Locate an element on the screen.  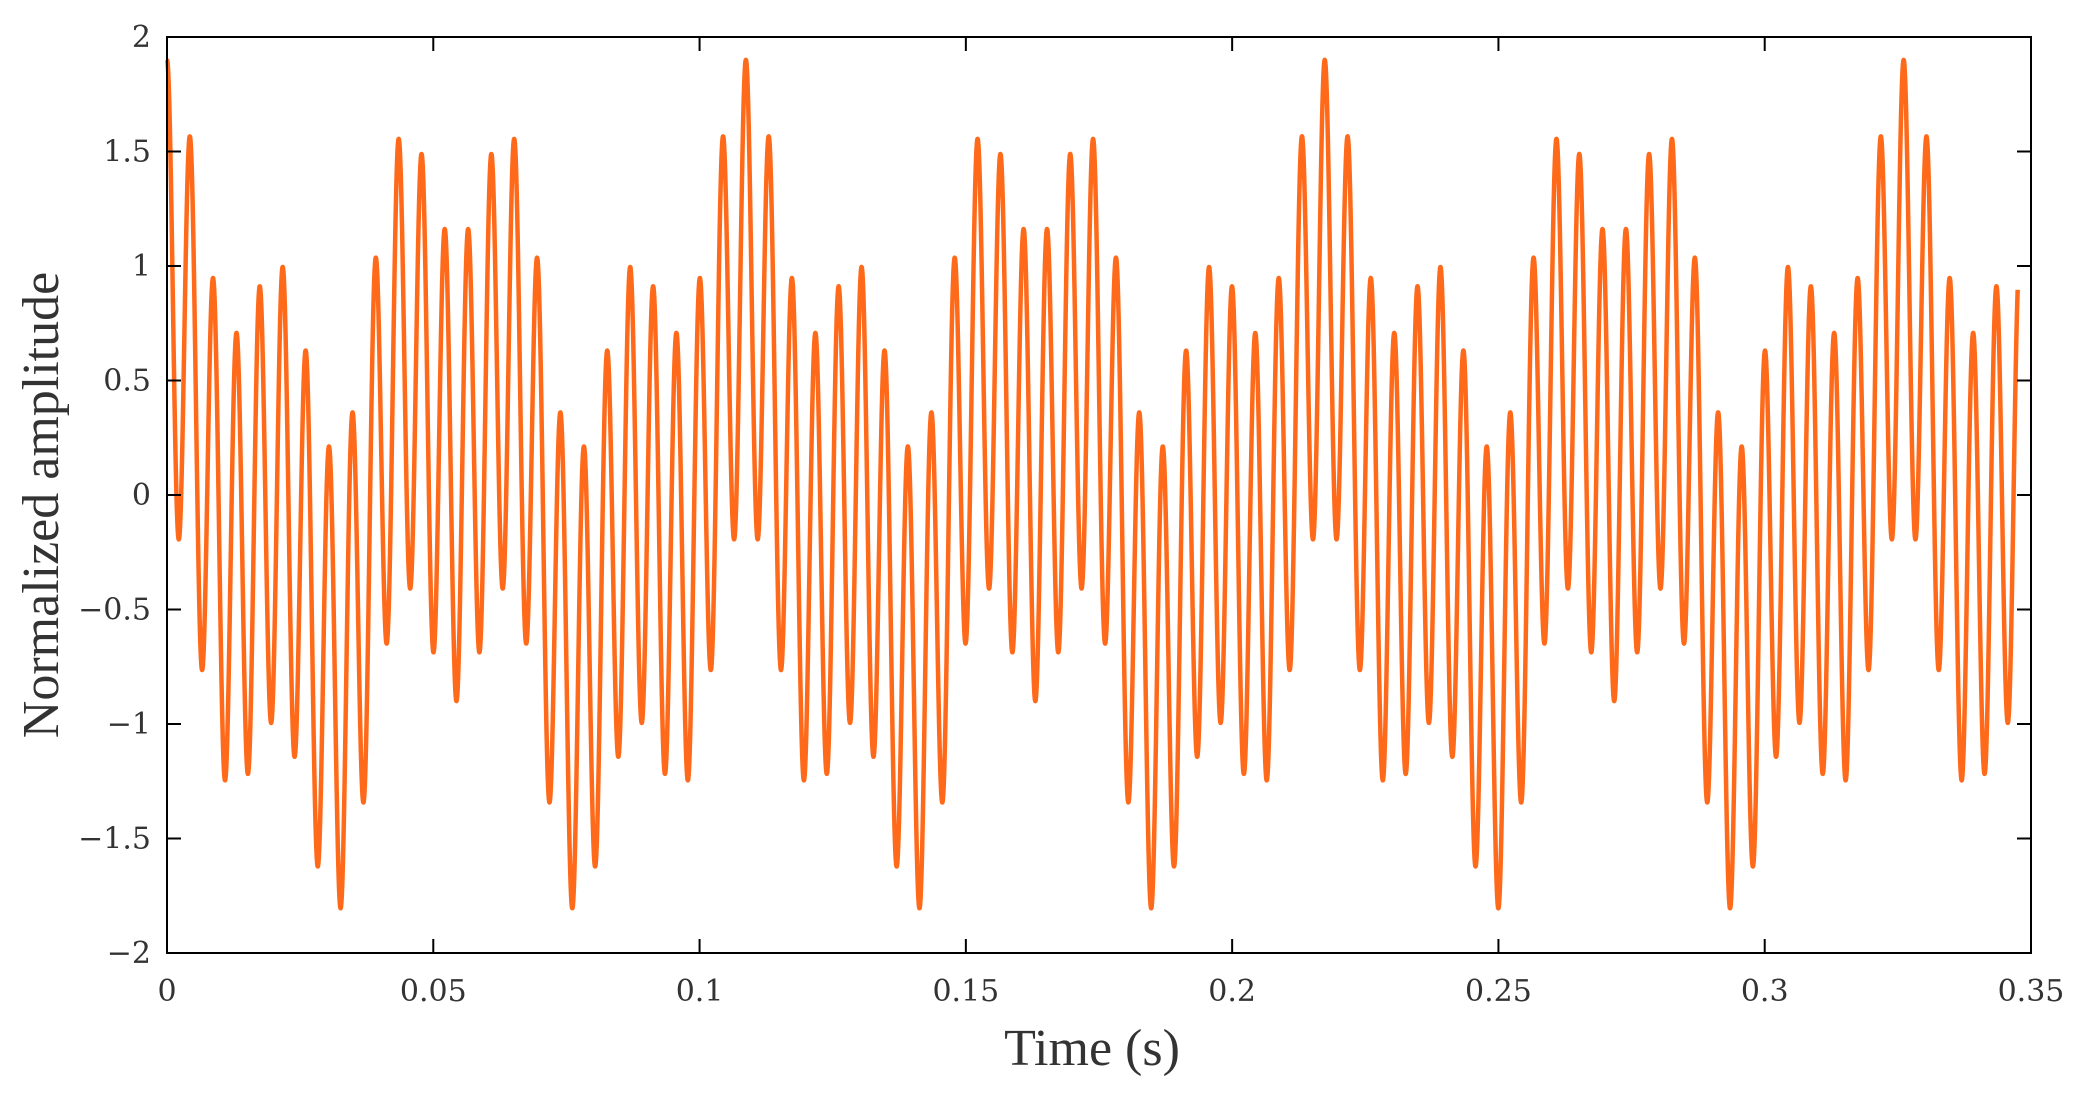
y-tick-label: 1.5 is located at coordinates (127, 152).